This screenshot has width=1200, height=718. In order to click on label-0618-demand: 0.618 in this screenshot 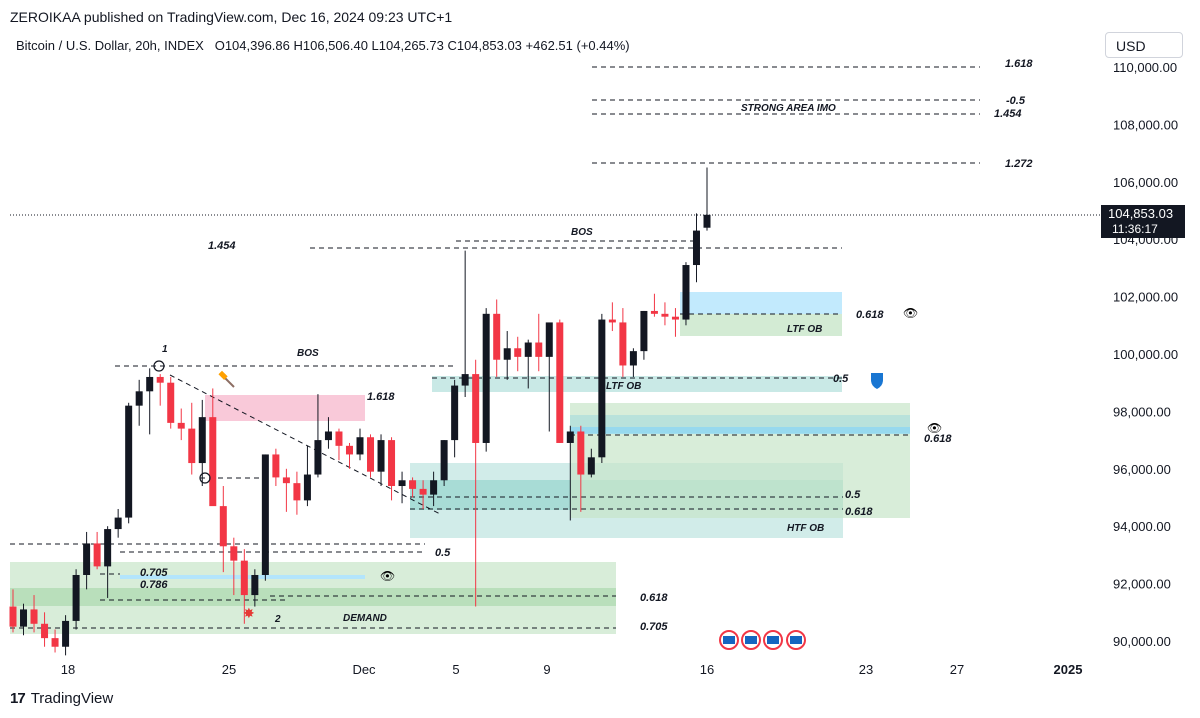, I will do `click(654, 598)`.